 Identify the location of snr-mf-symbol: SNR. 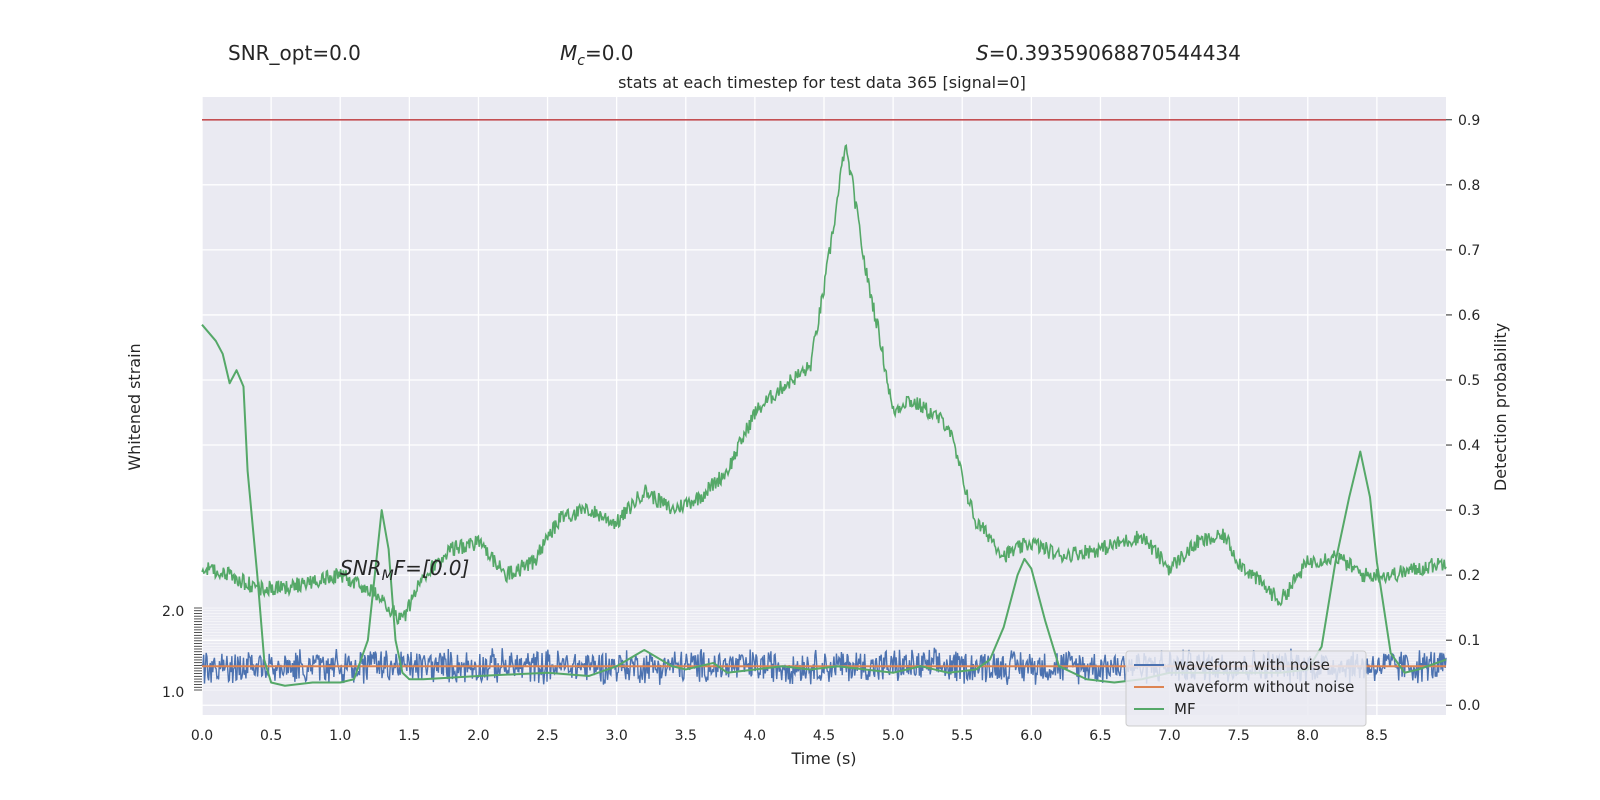
(361, 568).